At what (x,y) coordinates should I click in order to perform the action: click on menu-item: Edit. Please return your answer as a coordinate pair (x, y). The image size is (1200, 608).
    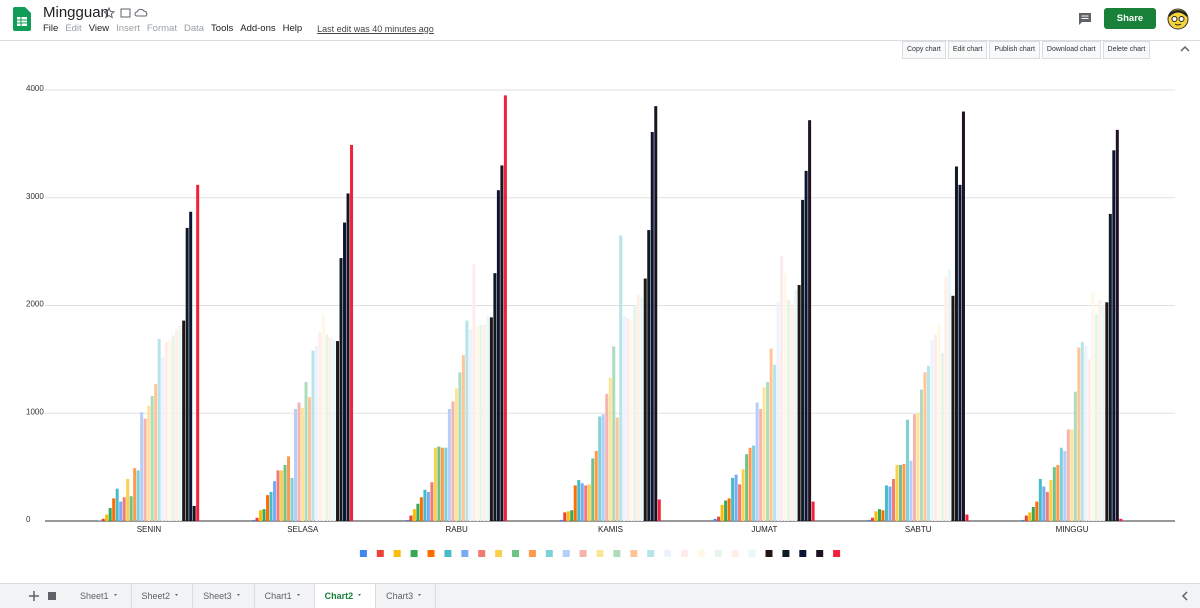
    Looking at the image, I should click on (73, 28).